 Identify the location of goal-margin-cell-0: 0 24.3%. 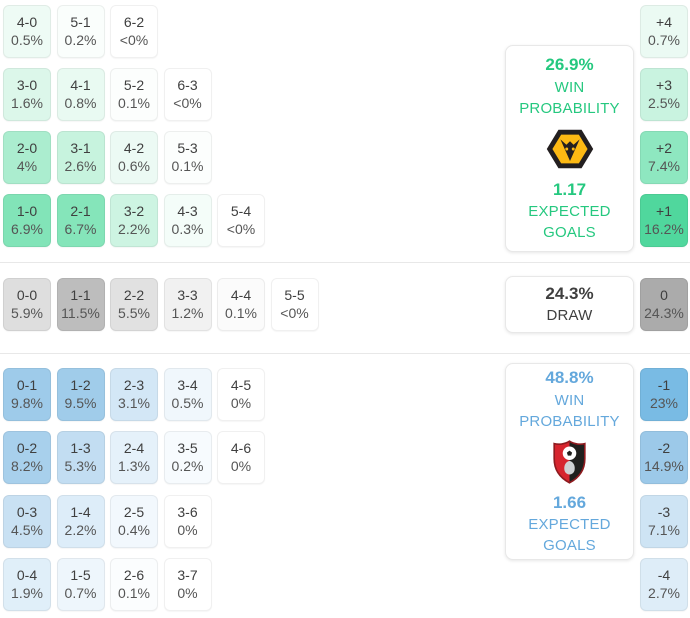
(664, 304).